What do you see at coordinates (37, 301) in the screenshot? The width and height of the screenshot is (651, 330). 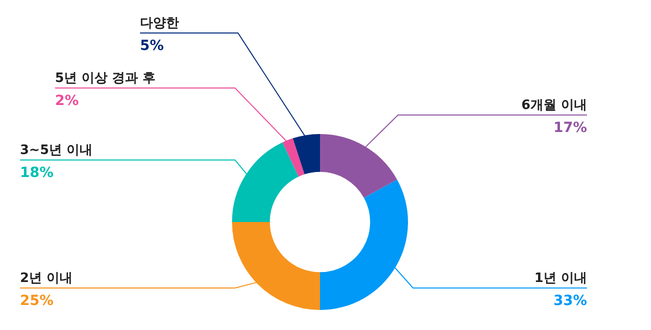 I see `data-label: 25%` at bounding box center [37, 301].